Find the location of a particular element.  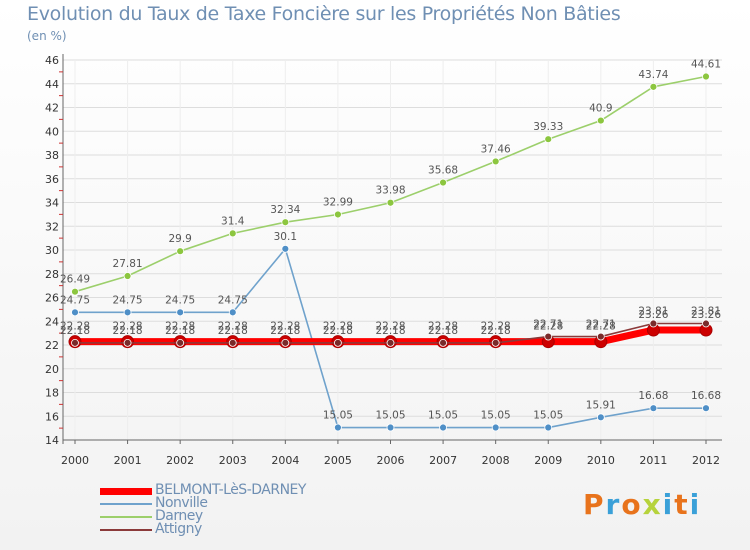

logo-letter: P is located at coordinates (594, 504).